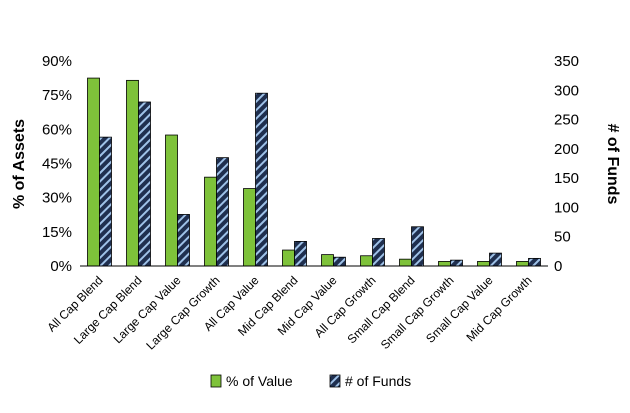  What do you see at coordinates (57, 61) in the screenshot?
I see `y-tick-label: 90%` at bounding box center [57, 61].